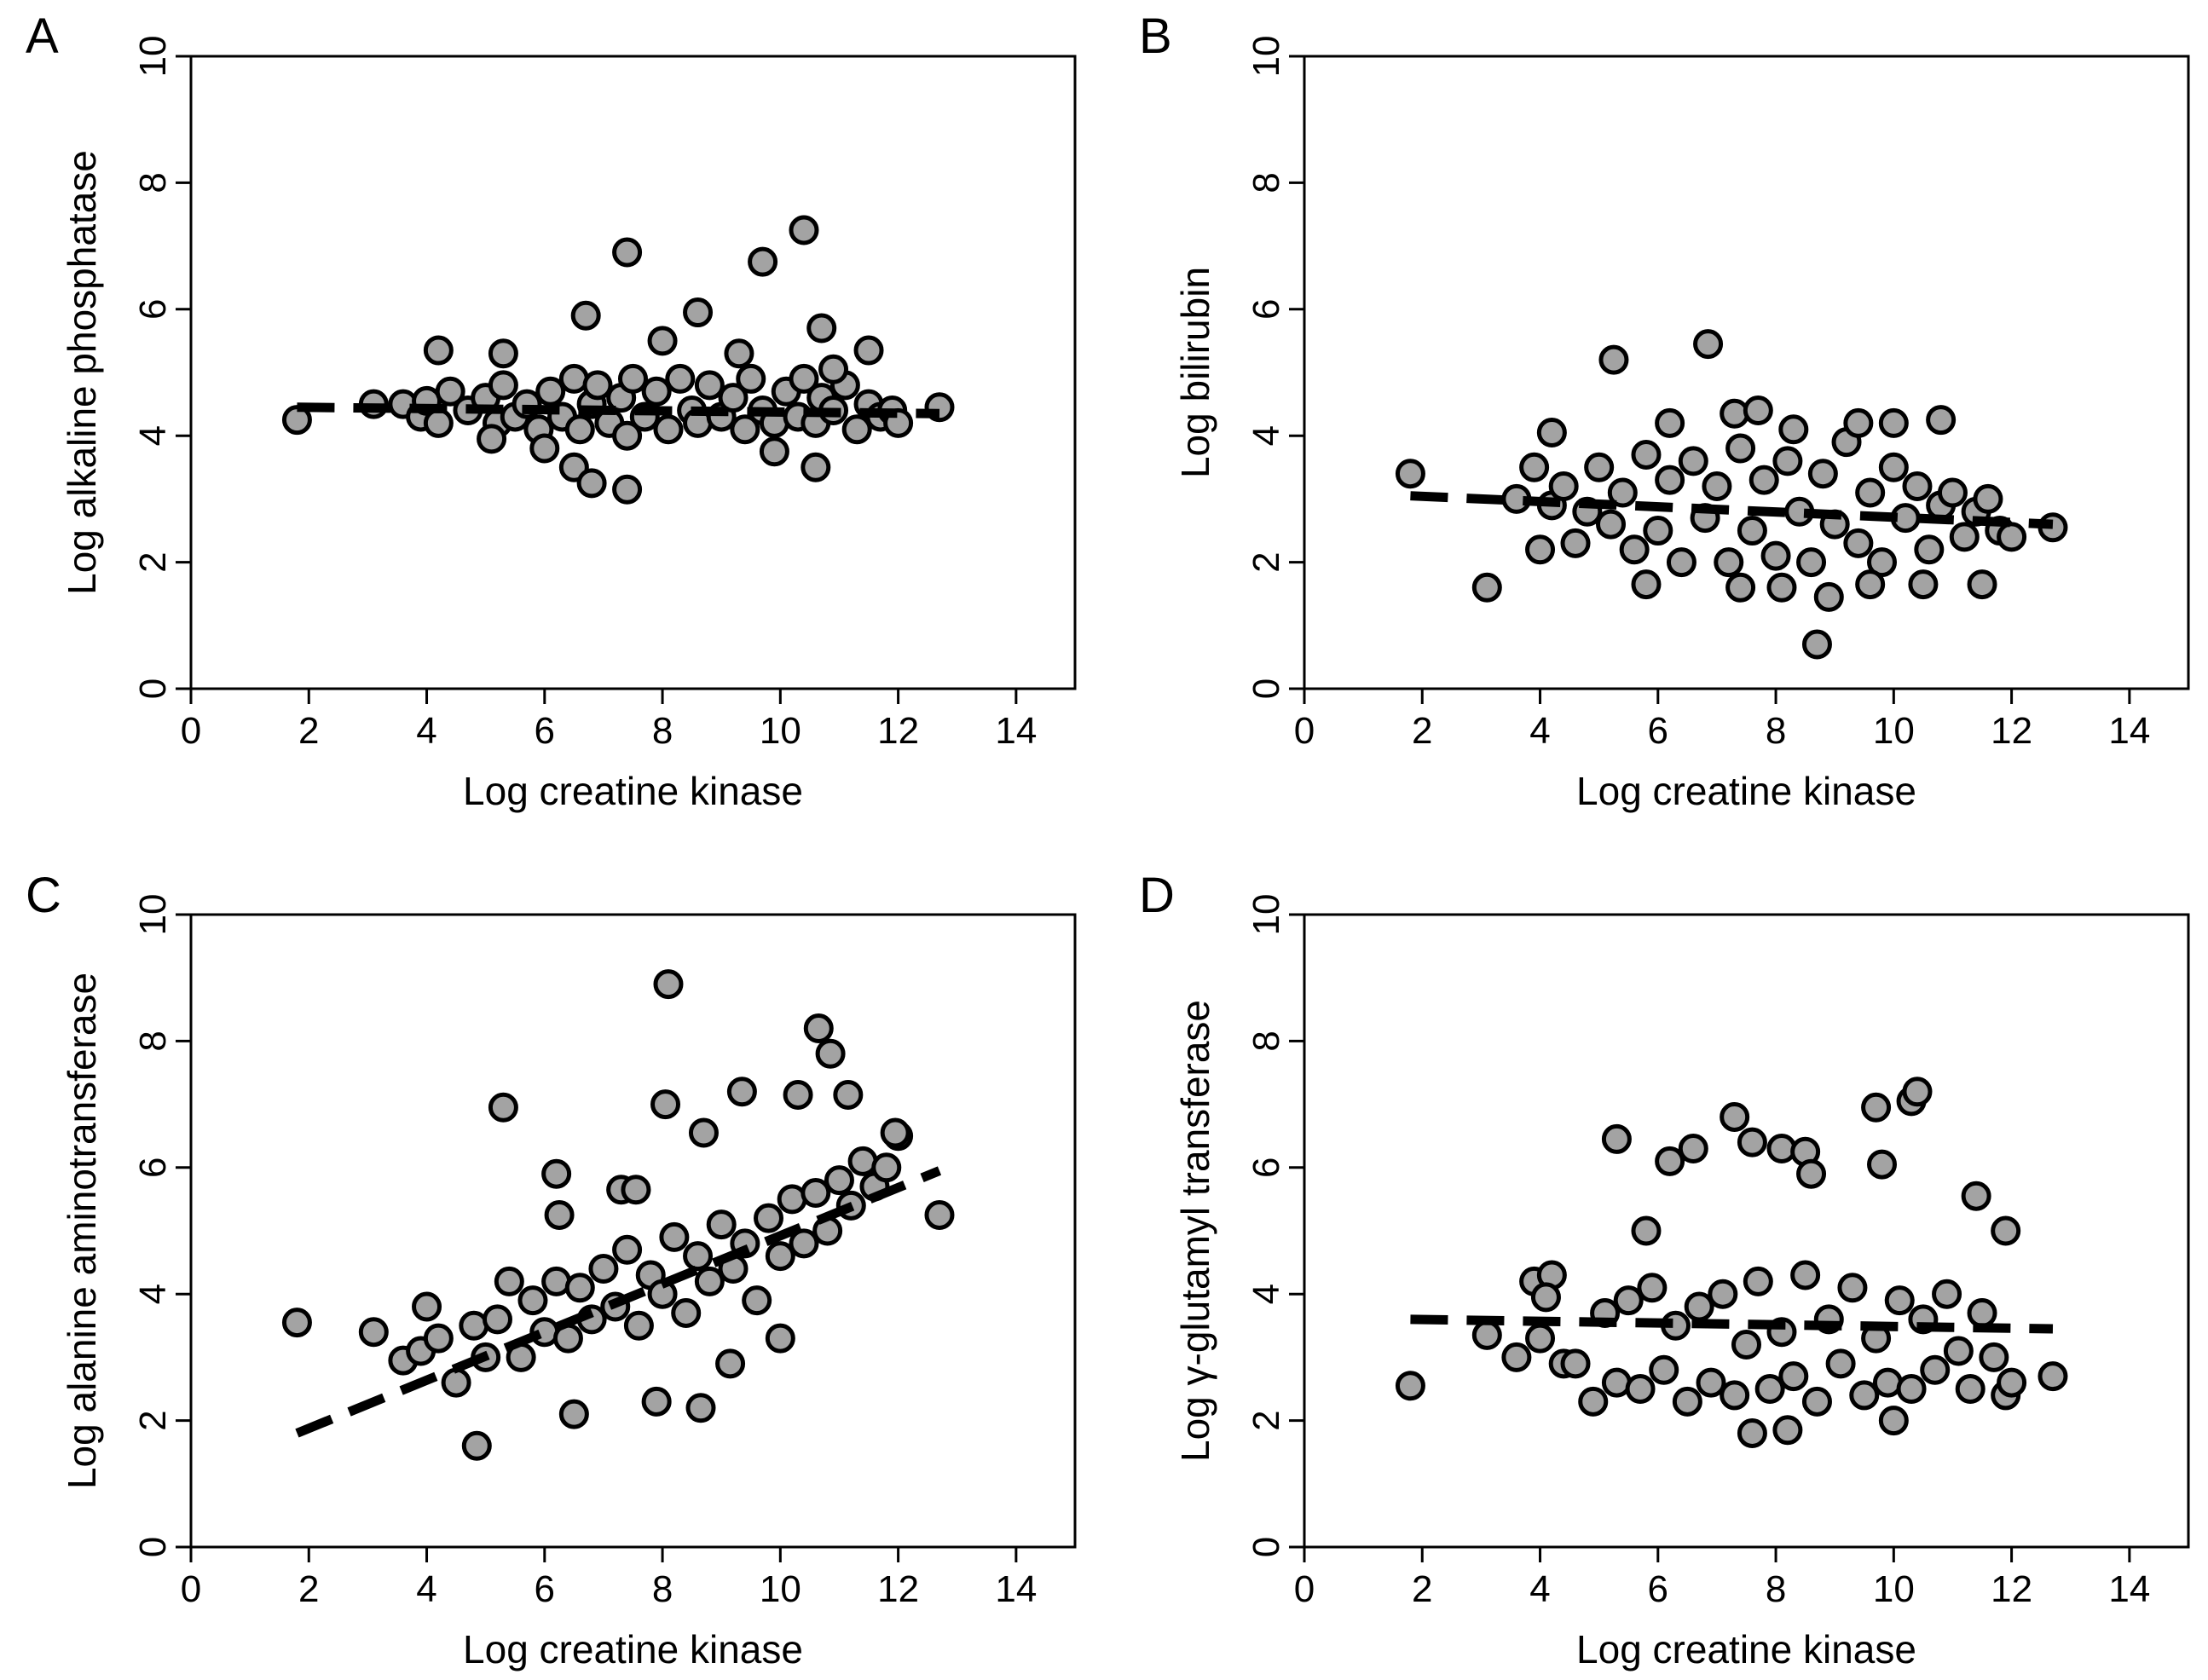  I want to click on y-tick-label-b: 8, so click(1266, 182).